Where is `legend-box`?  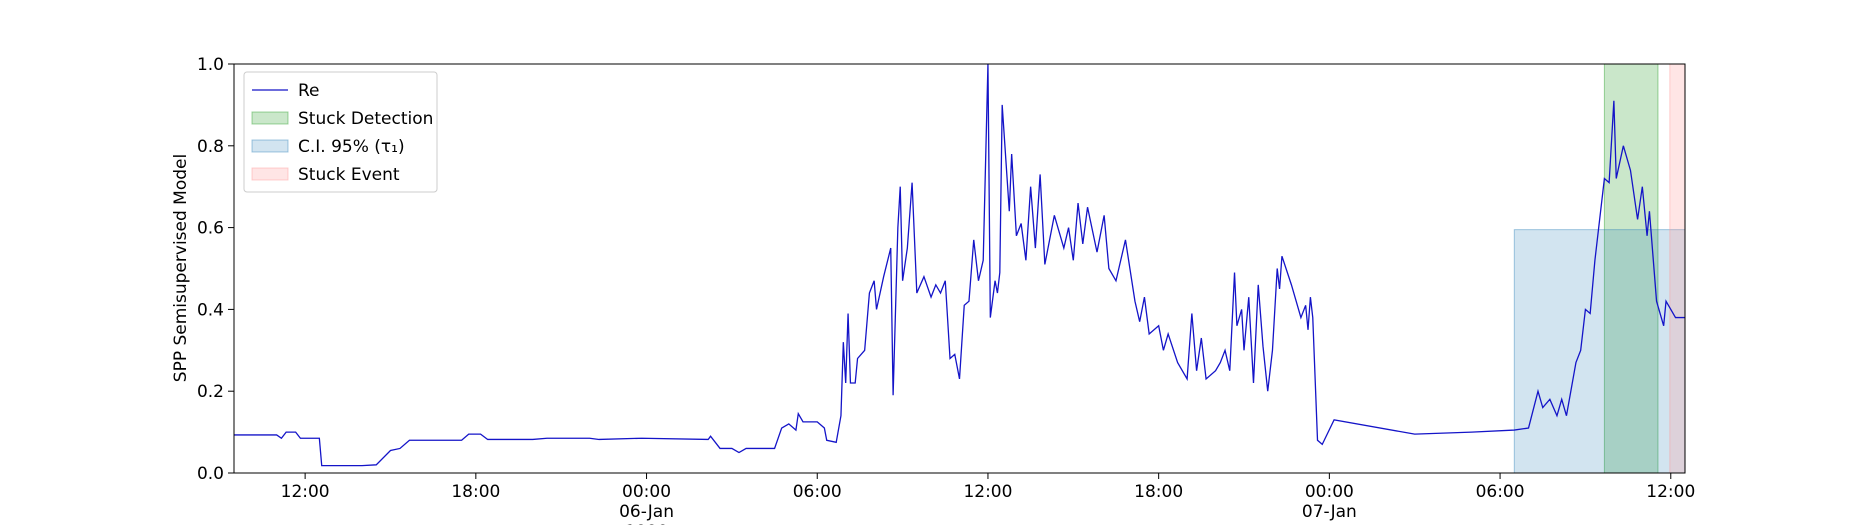 legend-box is located at coordinates (340, 132).